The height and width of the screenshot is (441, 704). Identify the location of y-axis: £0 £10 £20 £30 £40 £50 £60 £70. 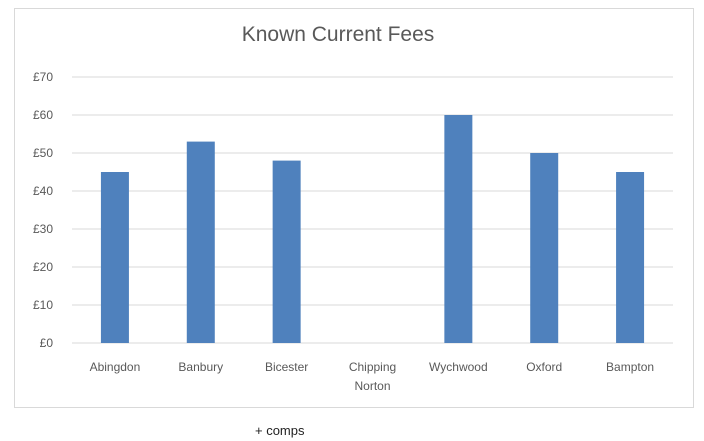
(43, 210).